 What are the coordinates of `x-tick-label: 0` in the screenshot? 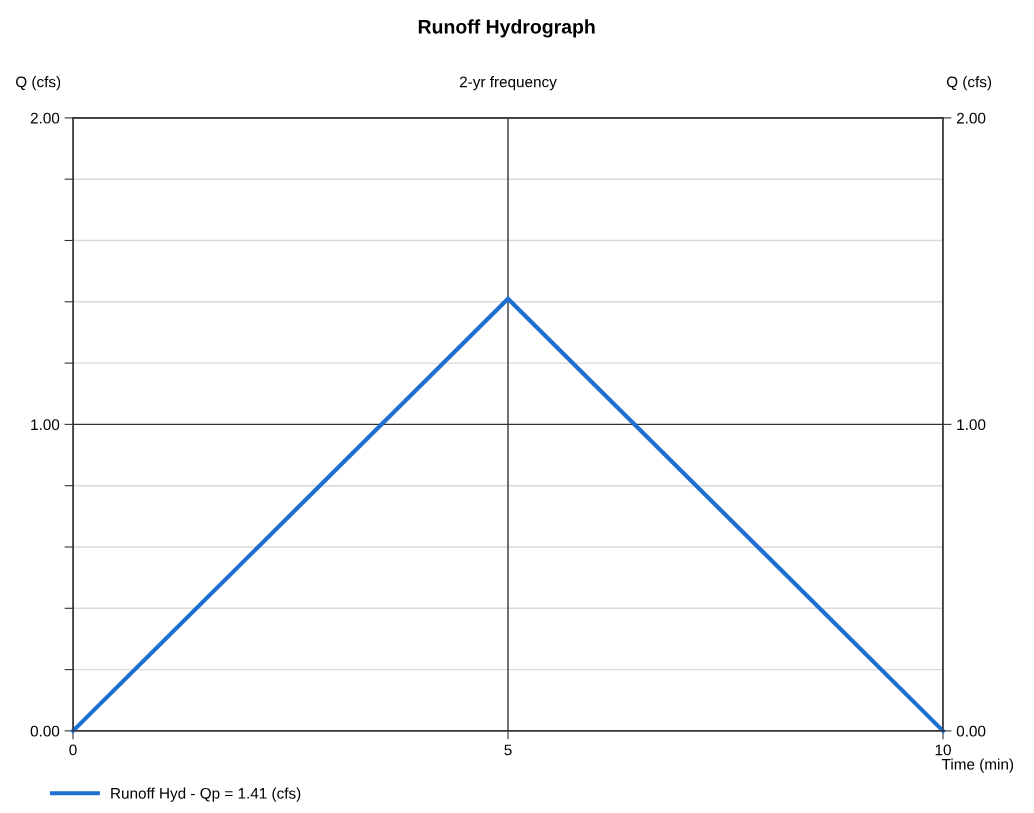 It's located at (73, 750).